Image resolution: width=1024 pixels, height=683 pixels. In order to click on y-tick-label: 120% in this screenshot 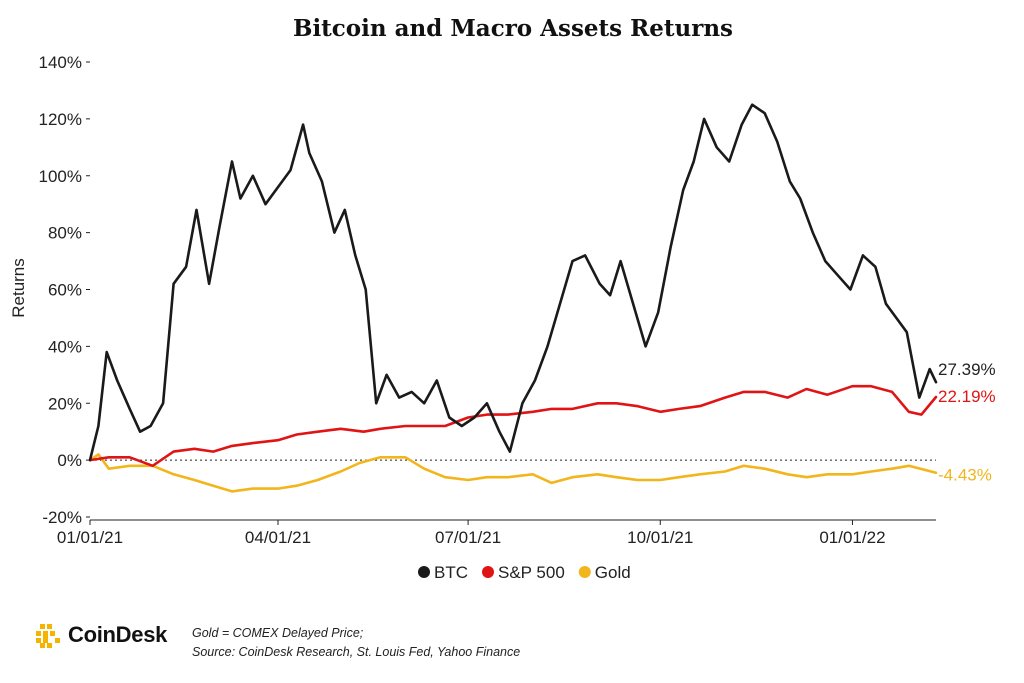, I will do `click(60, 119)`.